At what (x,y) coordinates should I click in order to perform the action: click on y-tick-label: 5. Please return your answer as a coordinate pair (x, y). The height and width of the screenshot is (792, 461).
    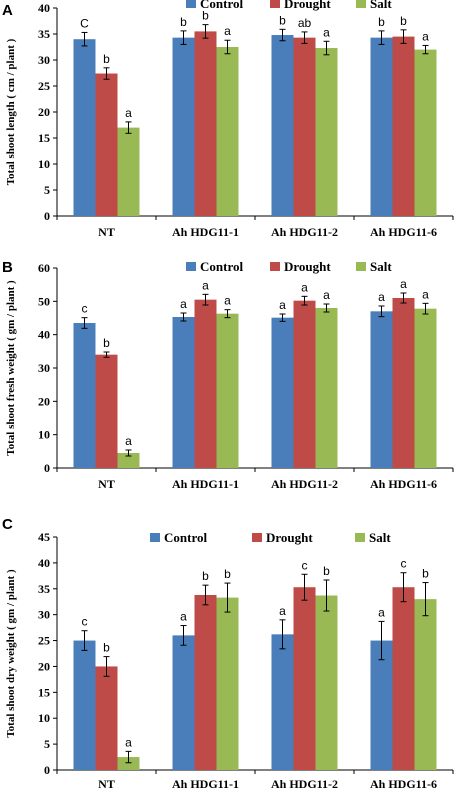
    Looking at the image, I should click on (47, 744).